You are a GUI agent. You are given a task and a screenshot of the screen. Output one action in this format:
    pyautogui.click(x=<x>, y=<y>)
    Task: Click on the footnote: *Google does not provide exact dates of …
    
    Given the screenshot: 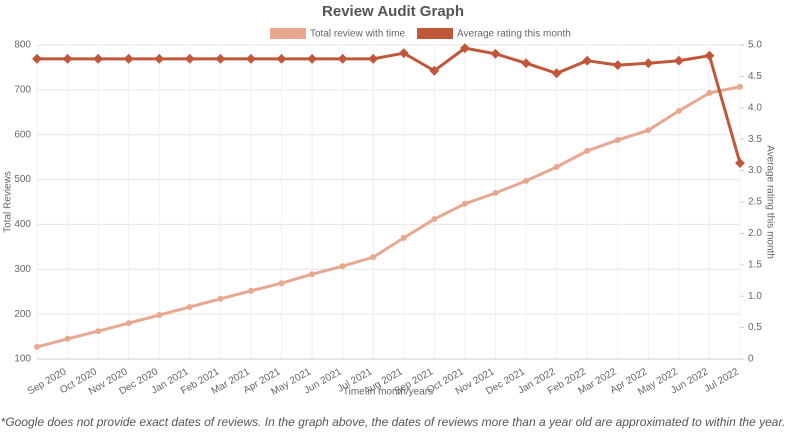 What is the action you would take?
    pyautogui.click(x=393, y=422)
    